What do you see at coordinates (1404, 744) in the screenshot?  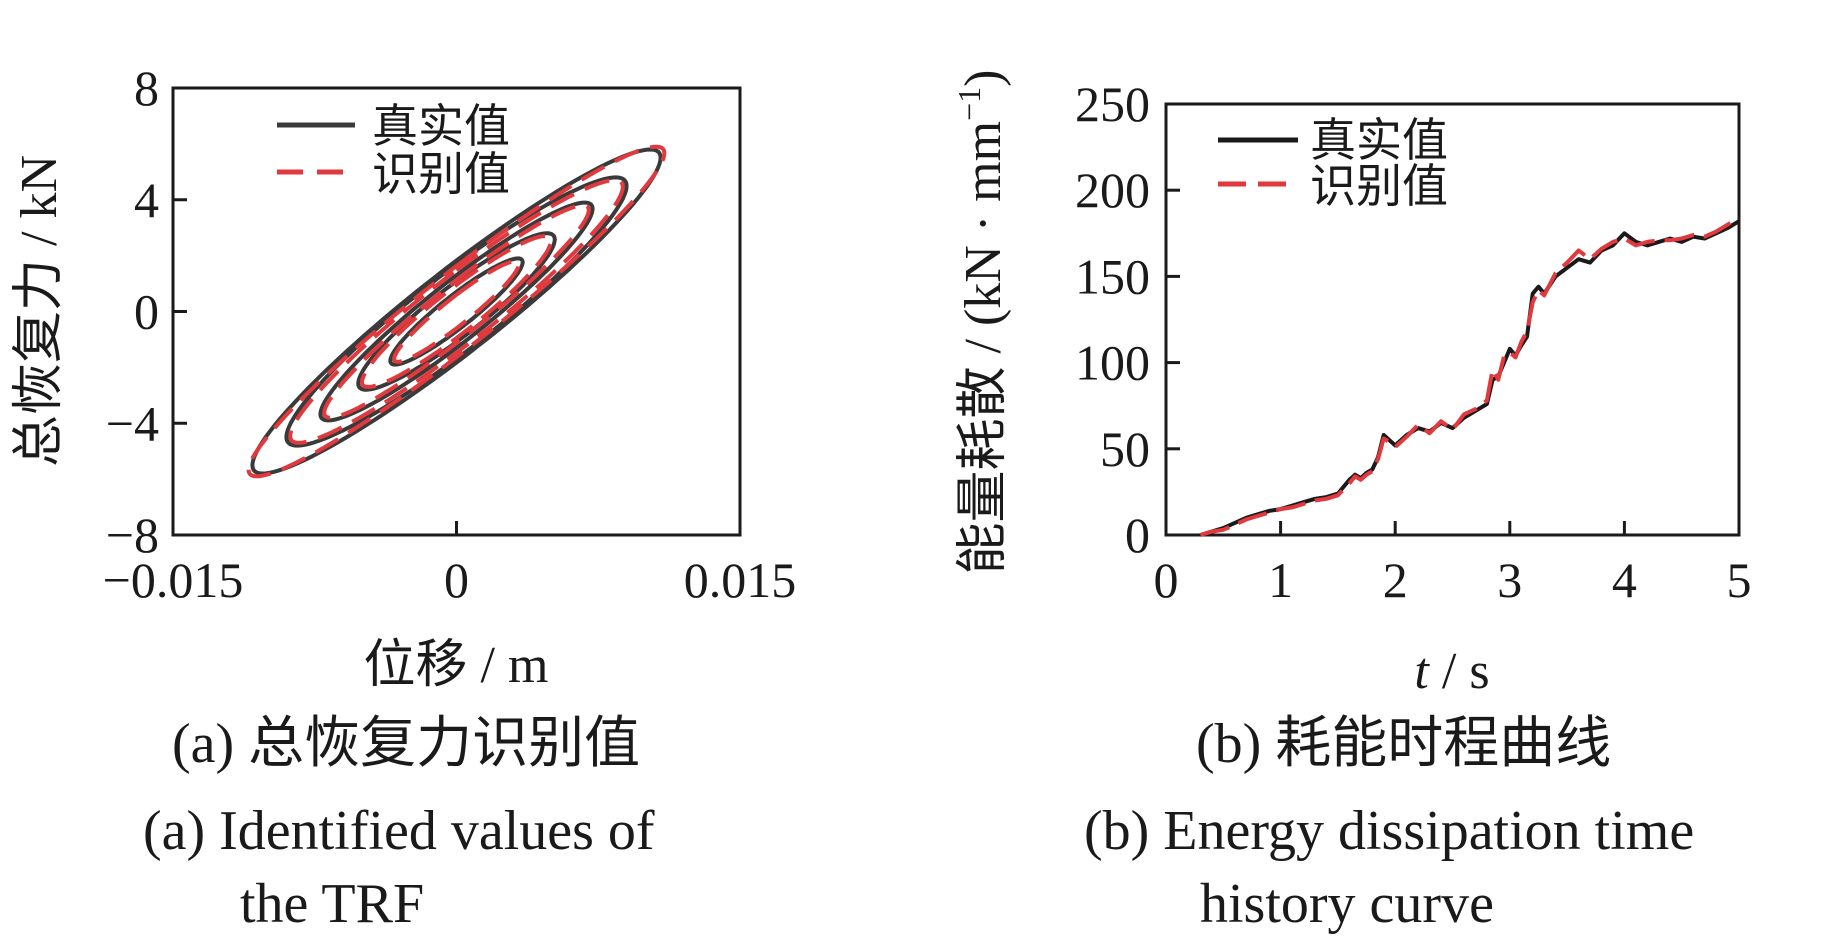 I see `caption-b-zh: (b) 耗能时程曲线` at bounding box center [1404, 744].